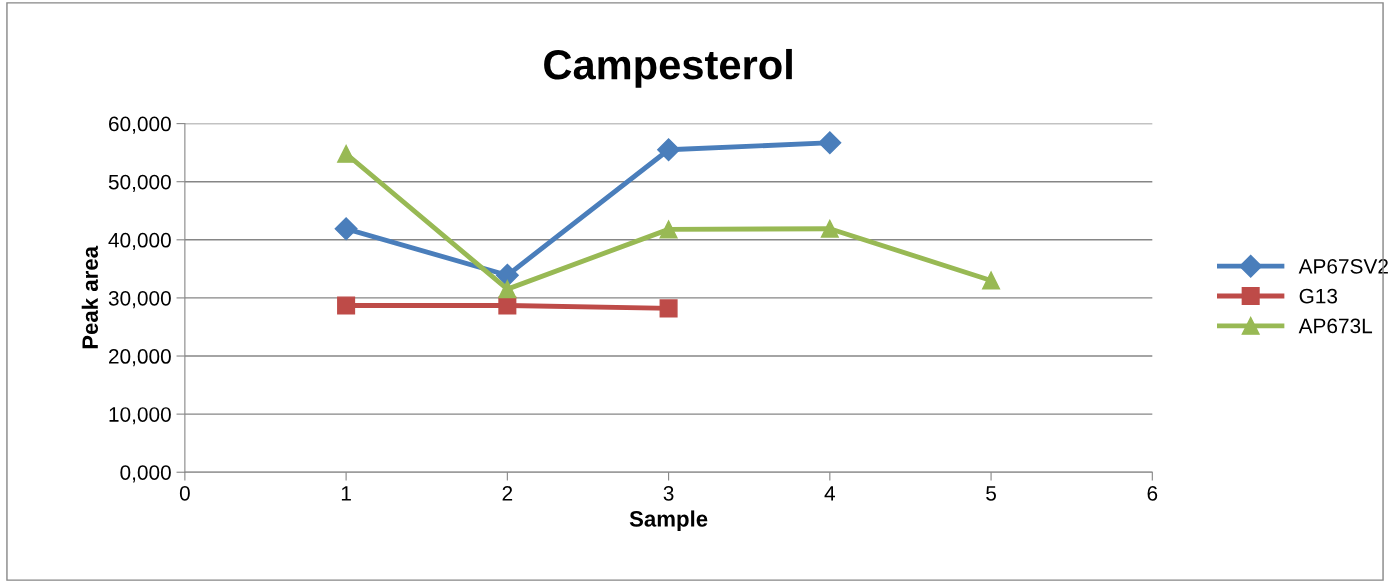  What do you see at coordinates (139, 183) in the screenshot?
I see `y-tick-label: 50,000` at bounding box center [139, 183].